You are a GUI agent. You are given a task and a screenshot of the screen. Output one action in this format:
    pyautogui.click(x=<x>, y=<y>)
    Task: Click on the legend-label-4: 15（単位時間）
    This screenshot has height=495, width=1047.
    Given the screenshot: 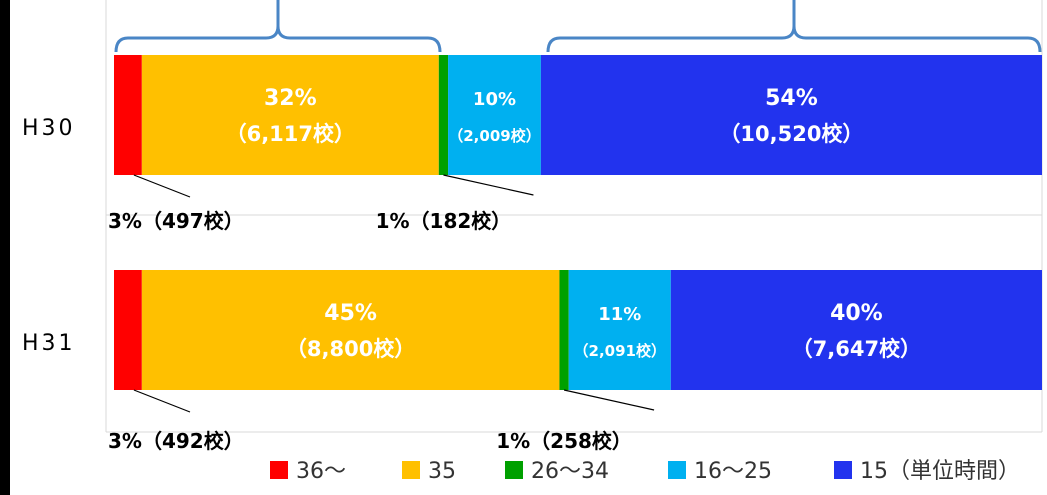 What is the action you would take?
    pyautogui.click(x=940, y=471)
    